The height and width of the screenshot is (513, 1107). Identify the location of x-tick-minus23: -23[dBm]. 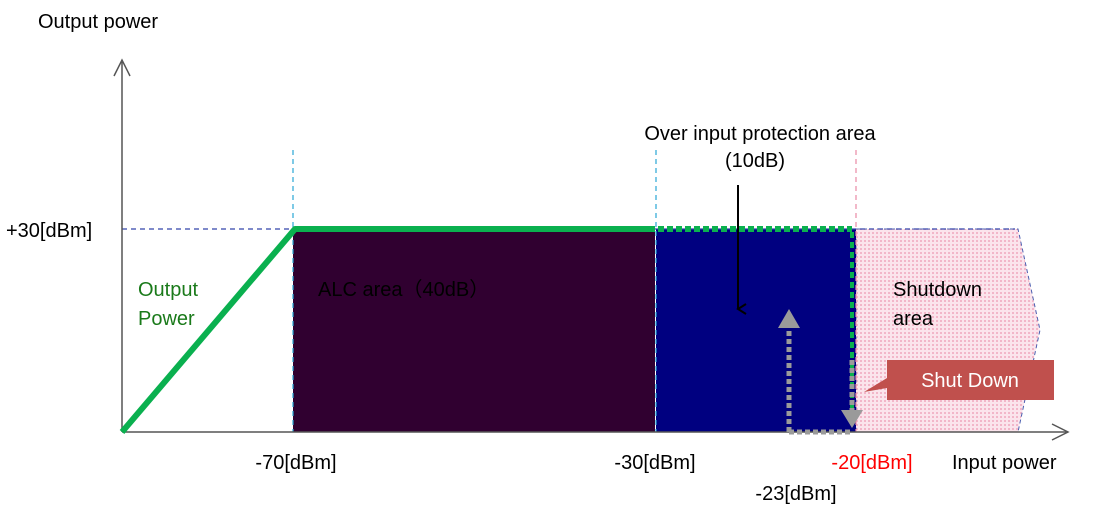
(795, 494).